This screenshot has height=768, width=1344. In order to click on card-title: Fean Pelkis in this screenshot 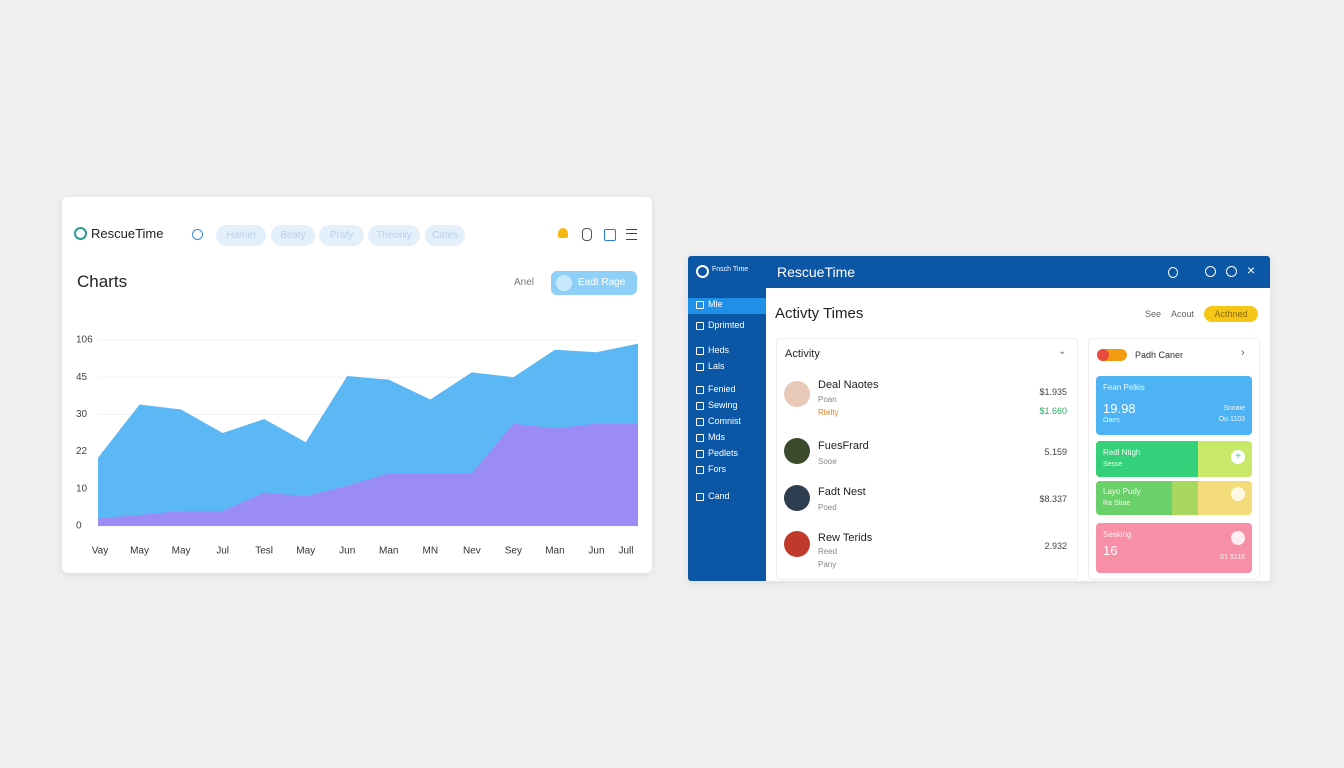, I will do `click(1124, 387)`.